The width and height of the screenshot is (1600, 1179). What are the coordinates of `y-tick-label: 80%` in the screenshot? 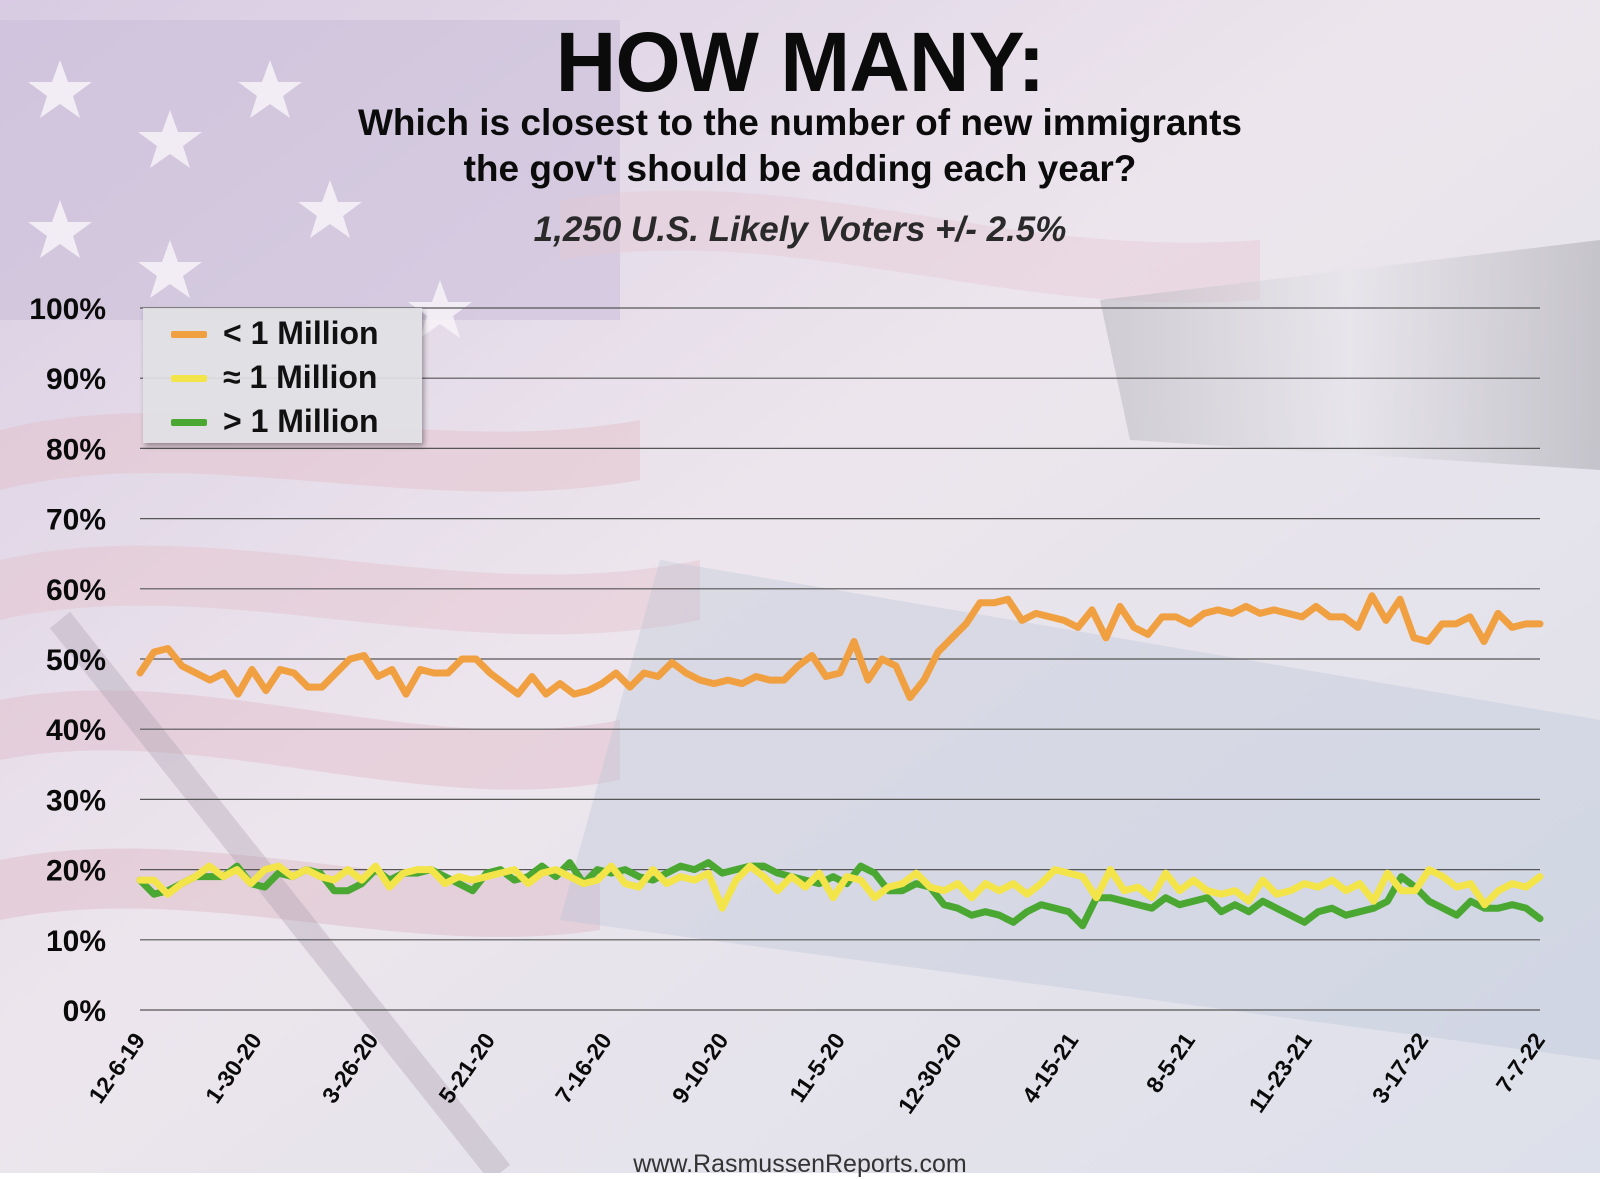 It's located at (76, 449).